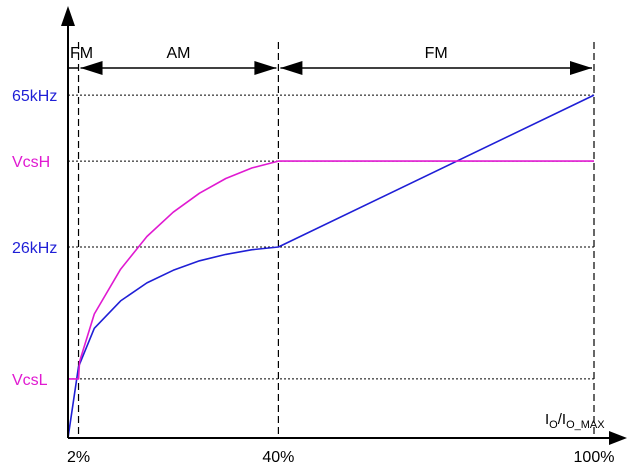 The image size is (632, 470). I want to click on region-arrowhead-right-fm-right, so click(581, 68).